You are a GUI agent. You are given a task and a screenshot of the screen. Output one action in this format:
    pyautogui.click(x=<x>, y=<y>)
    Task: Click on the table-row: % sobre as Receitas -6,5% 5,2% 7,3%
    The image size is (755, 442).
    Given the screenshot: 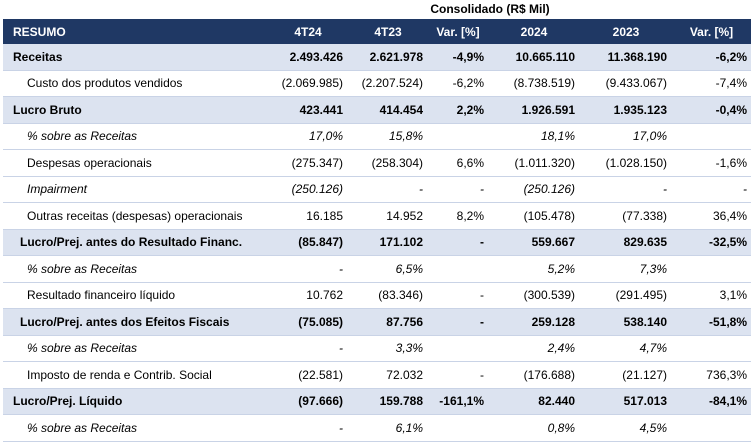 What is the action you would take?
    pyautogui.click(x=377, y=269)
    